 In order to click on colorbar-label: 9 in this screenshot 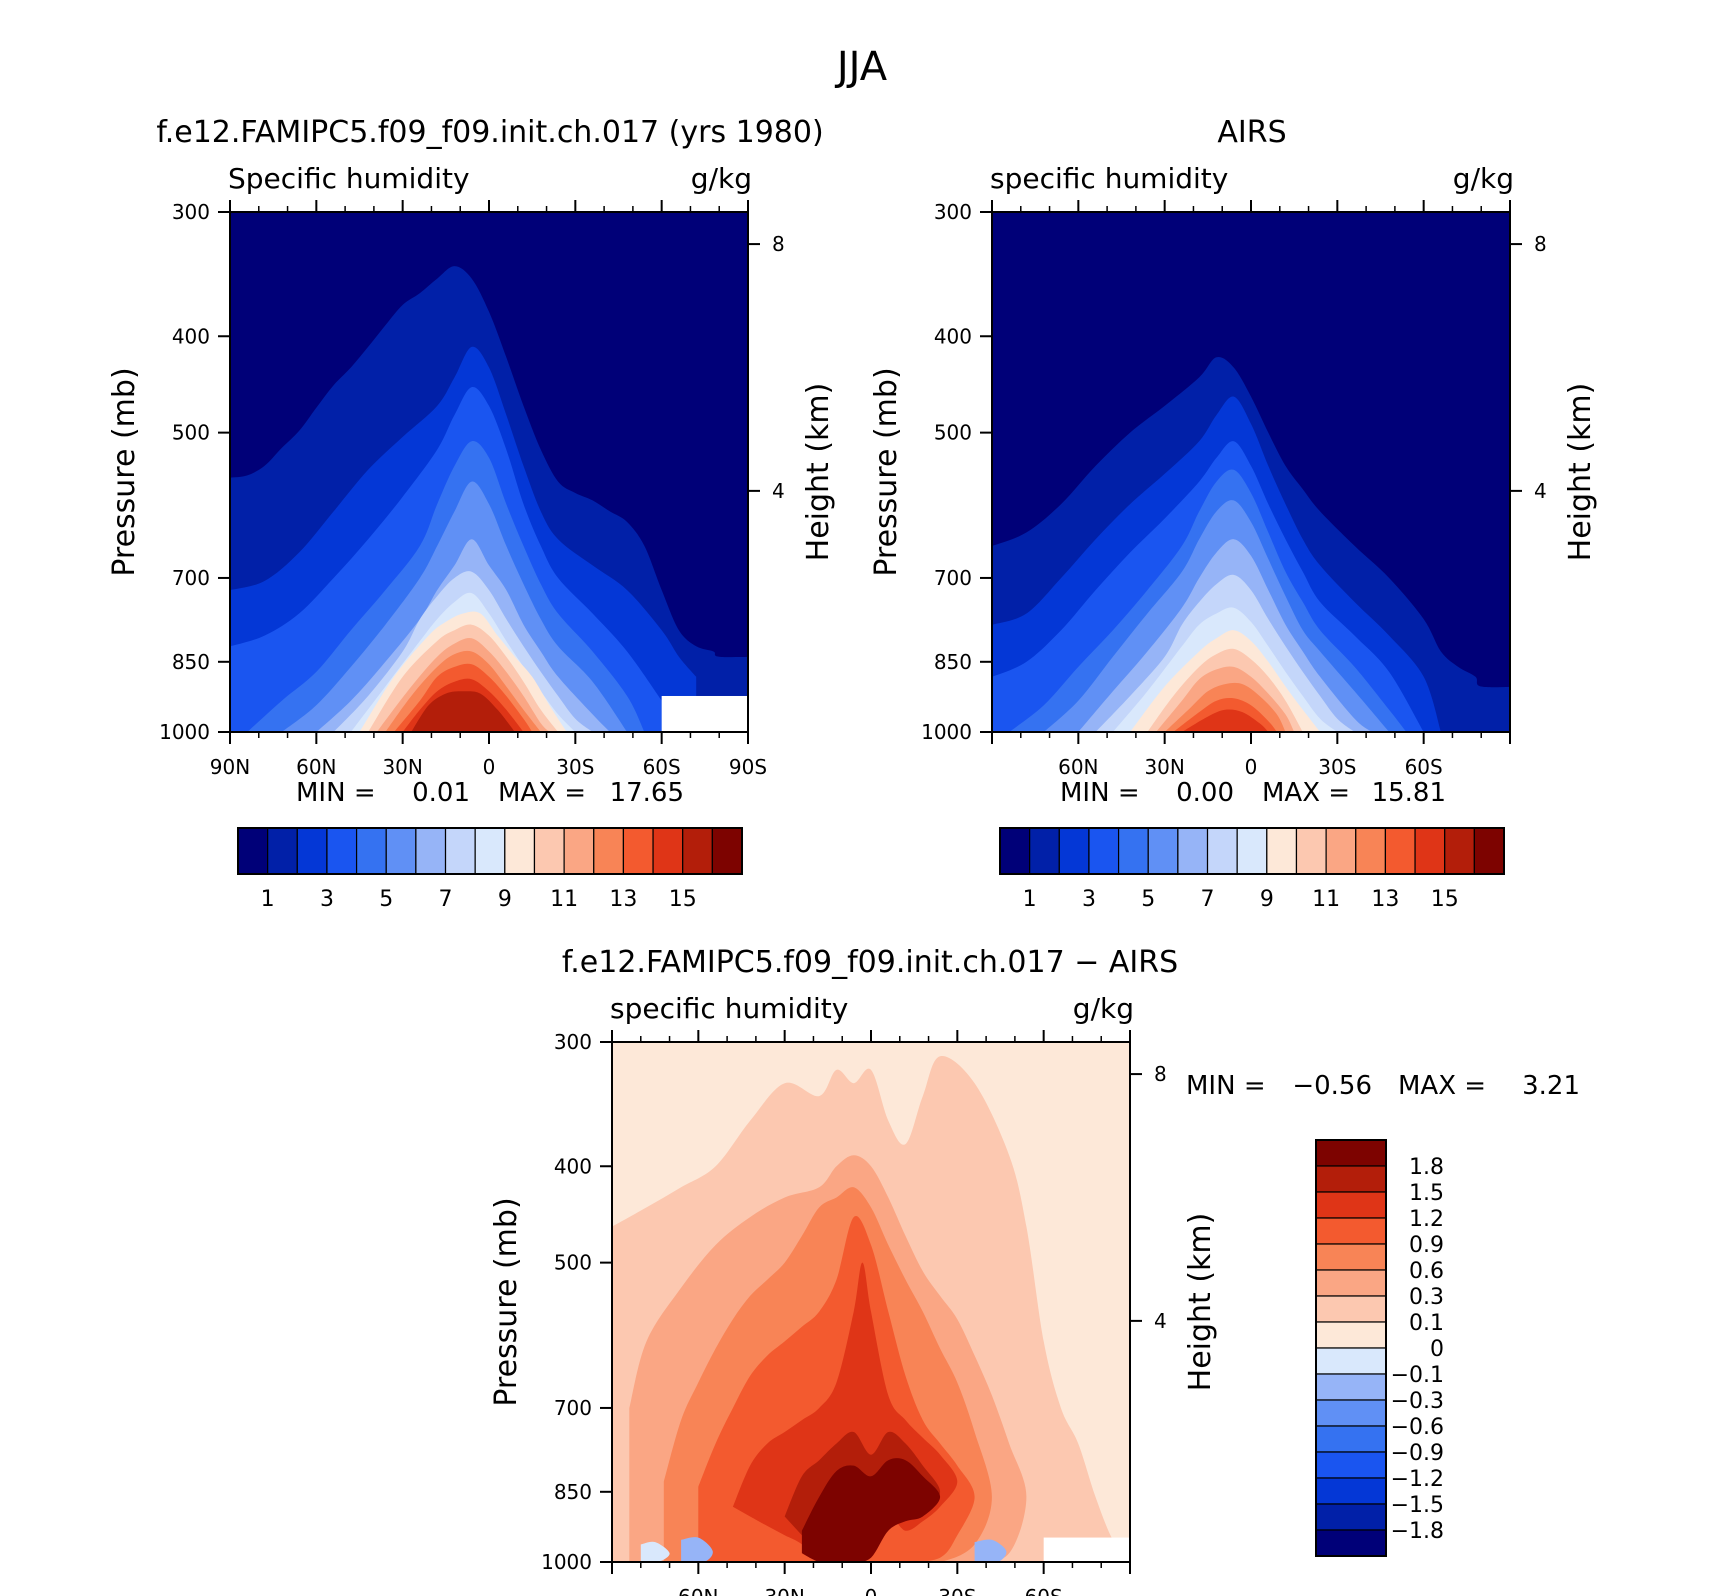, I will do `click(505, 899)`.